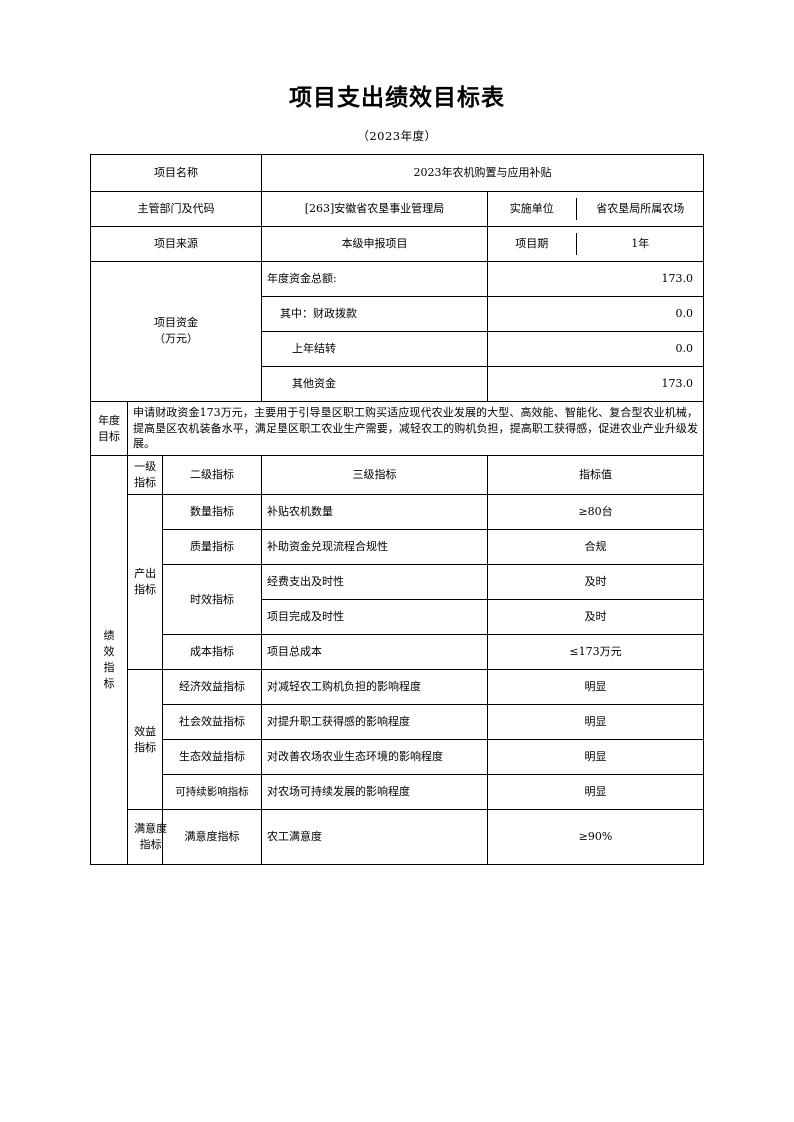  I want to click on table-row-department: 主管部门及代码 [263]安徽省农垦事业管理局 实施单位 省农垦局所属农场, so click(396, 208).